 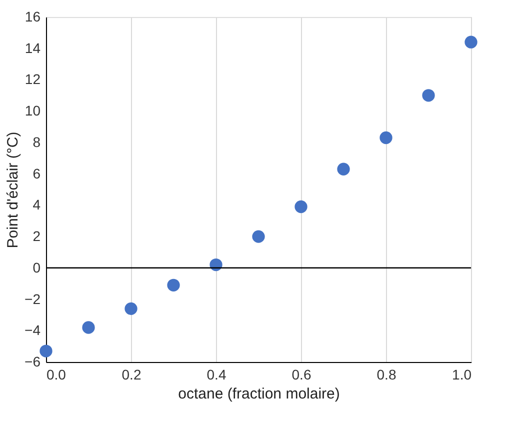 What do you see at coordinates (36, 173) in the screenshot?
I see `y-tick-label: 6` at bounding box center [36, 173].